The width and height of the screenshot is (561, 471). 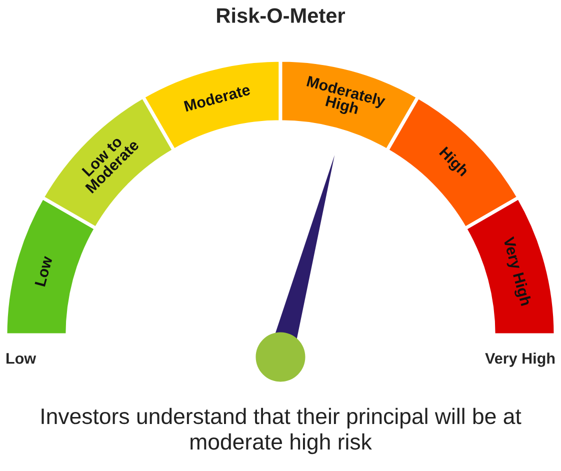 I want to click on slice-label: Low, so click(x=43, y=271).